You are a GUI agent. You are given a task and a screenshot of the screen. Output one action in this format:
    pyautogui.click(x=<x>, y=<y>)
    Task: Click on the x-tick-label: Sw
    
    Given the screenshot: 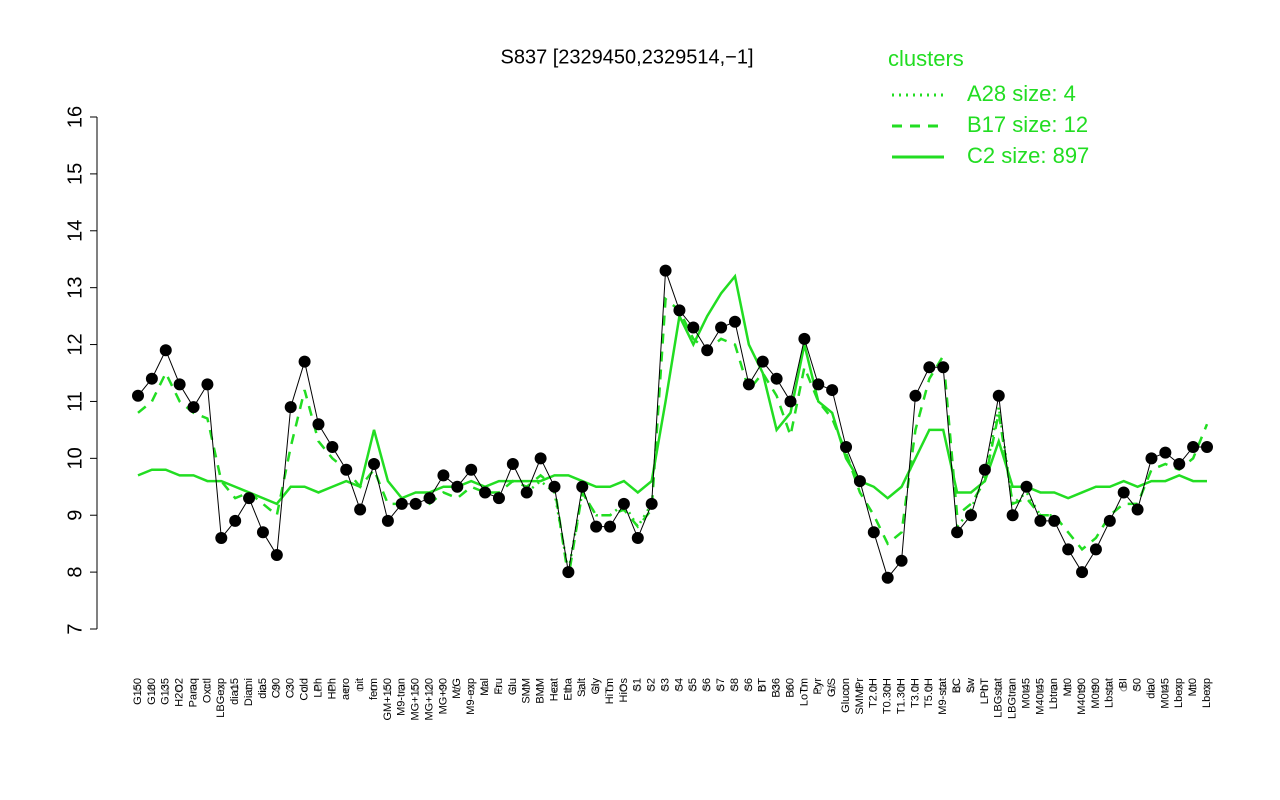 What is the action you would take?
    pyautogui.click(x=971, y=685)
    